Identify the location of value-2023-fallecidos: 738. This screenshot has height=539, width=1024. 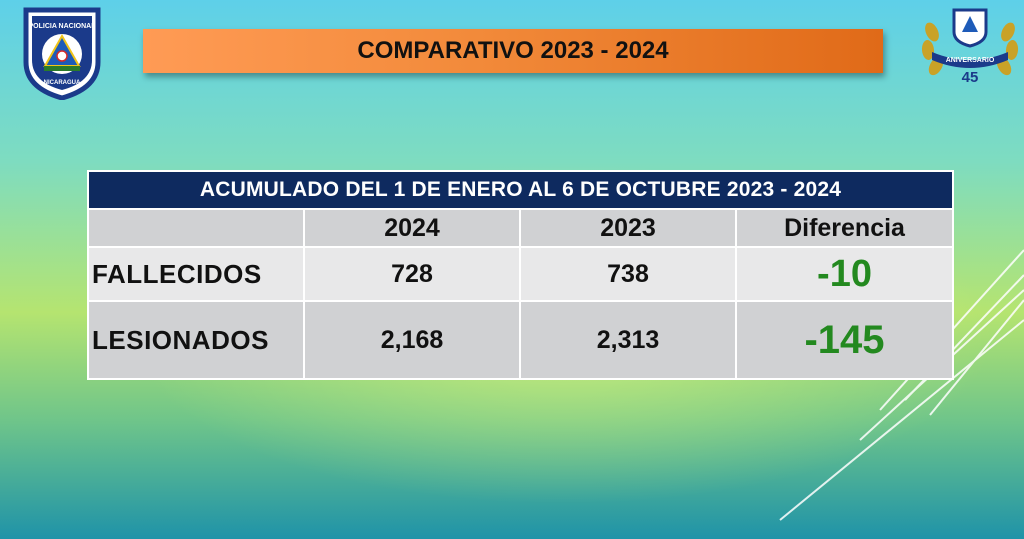
(628, 274).